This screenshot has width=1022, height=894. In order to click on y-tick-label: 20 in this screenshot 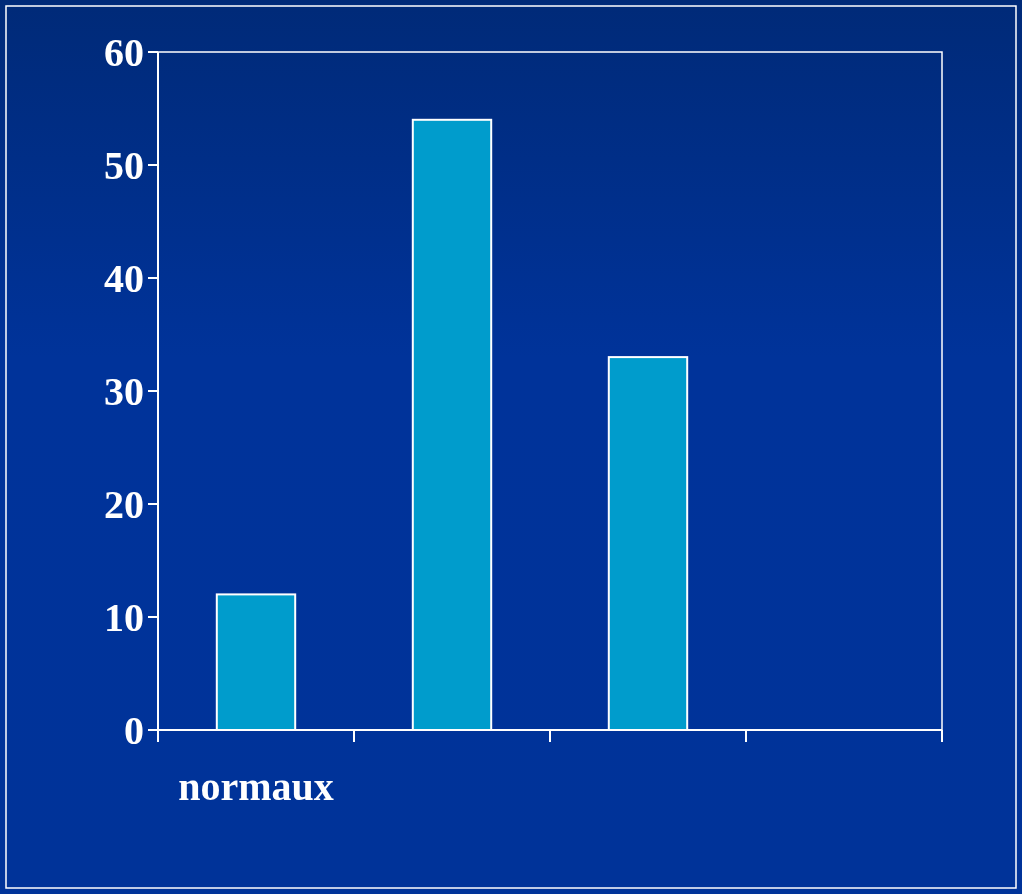, I will do `click(124, 504)`.